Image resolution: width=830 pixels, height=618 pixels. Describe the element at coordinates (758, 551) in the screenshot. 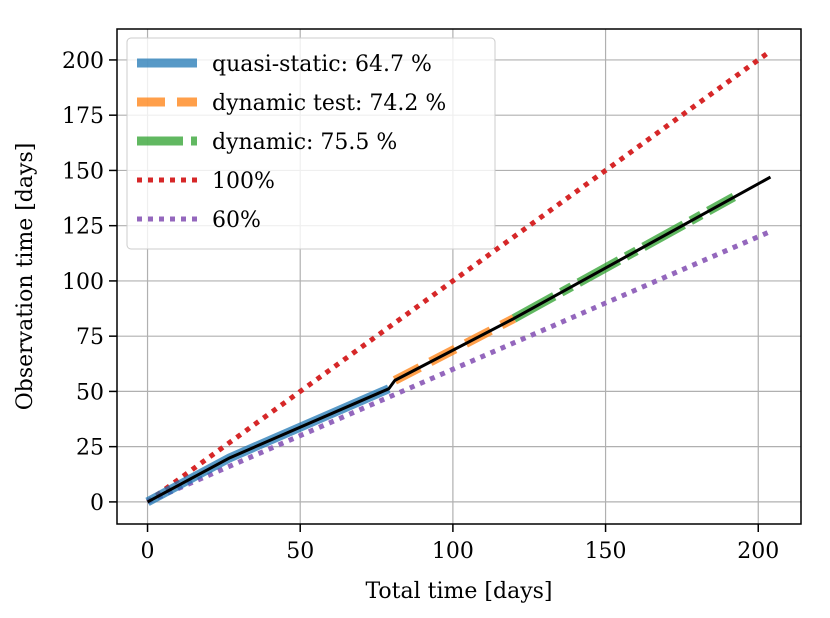

I see `x-tick-label: 200` at that location.